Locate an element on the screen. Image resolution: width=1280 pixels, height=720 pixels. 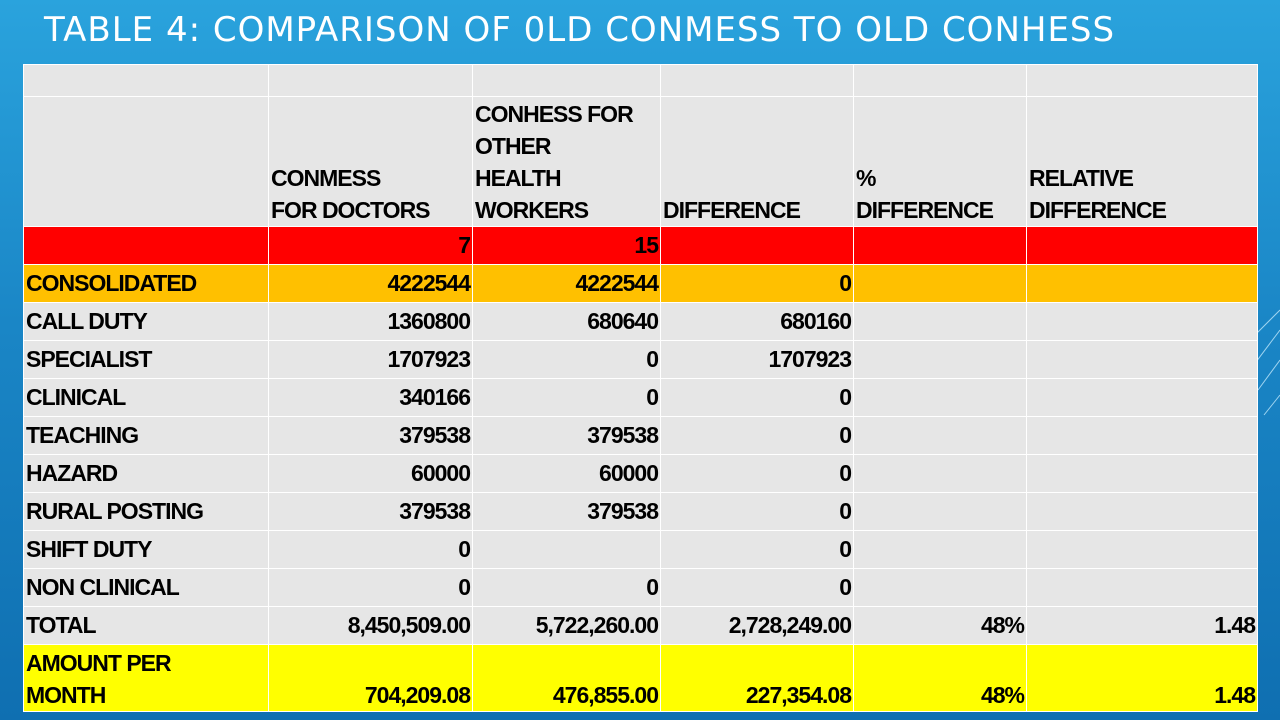
table-cell: 227,354.08 is located at coordinates (757, 678).